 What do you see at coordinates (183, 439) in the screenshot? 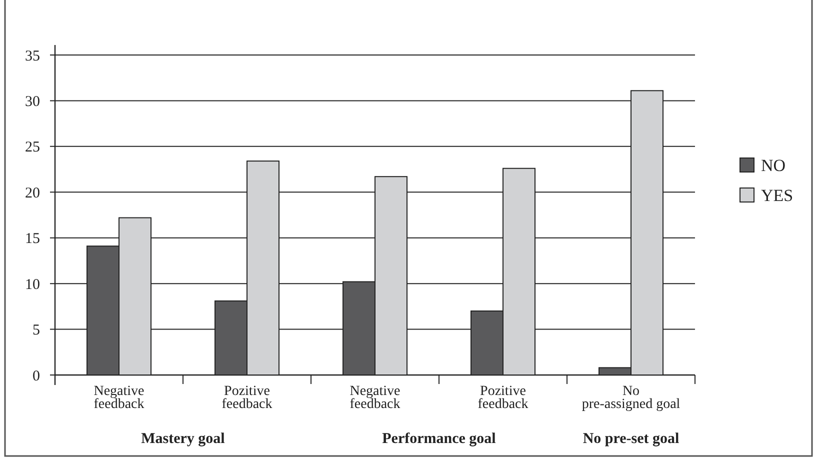
I see `text: Mastery goal` at bounding box center [183, 439].